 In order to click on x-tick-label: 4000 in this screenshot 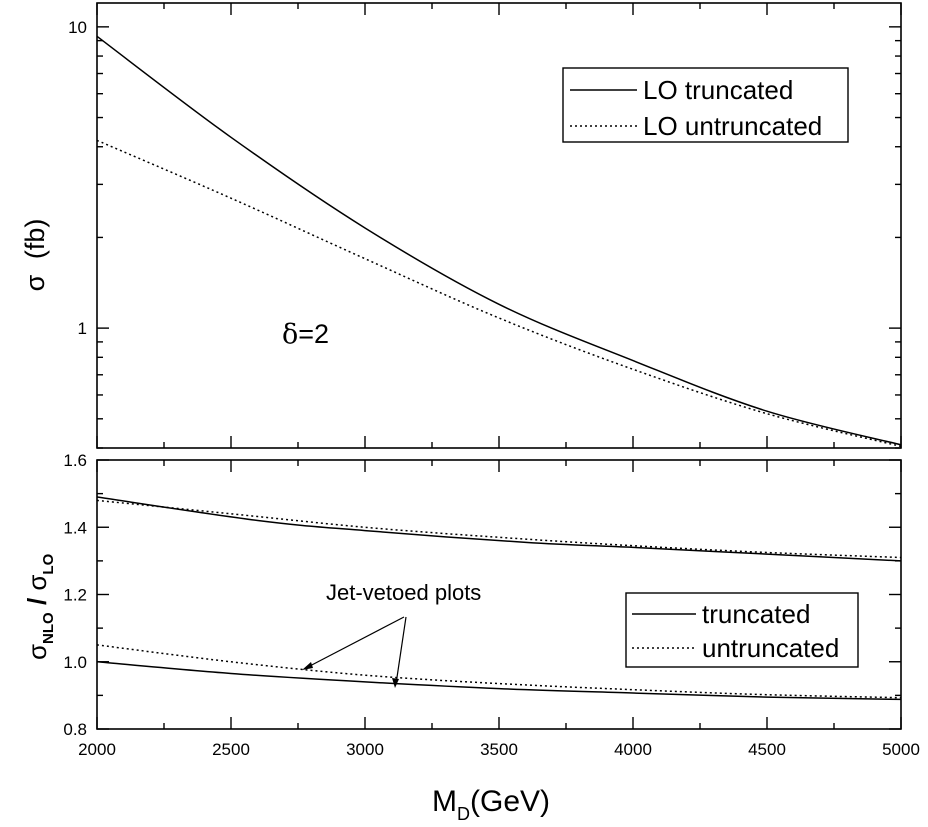, I will do `click(633, 749)`.